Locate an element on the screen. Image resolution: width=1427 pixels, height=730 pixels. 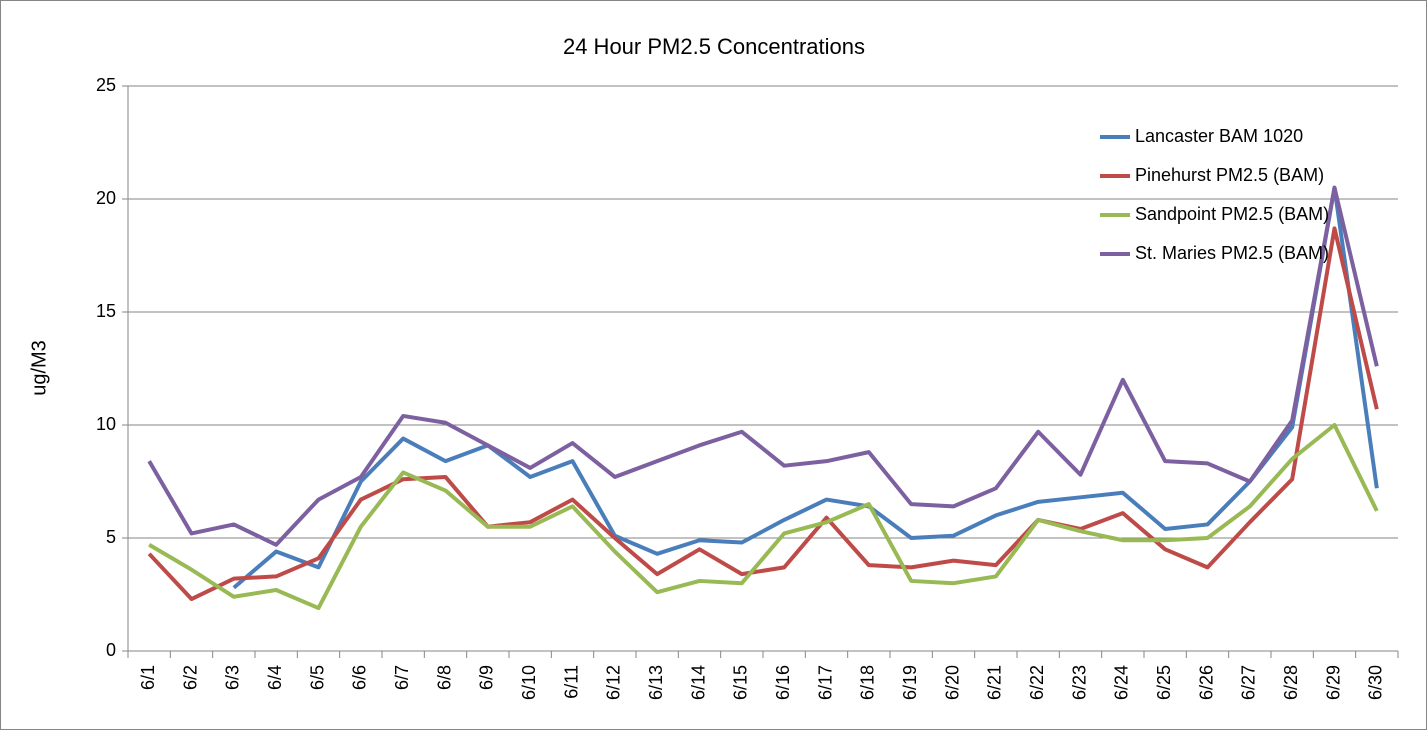
x-tick-label: 6/30 is located at coordinates (1376, 682).